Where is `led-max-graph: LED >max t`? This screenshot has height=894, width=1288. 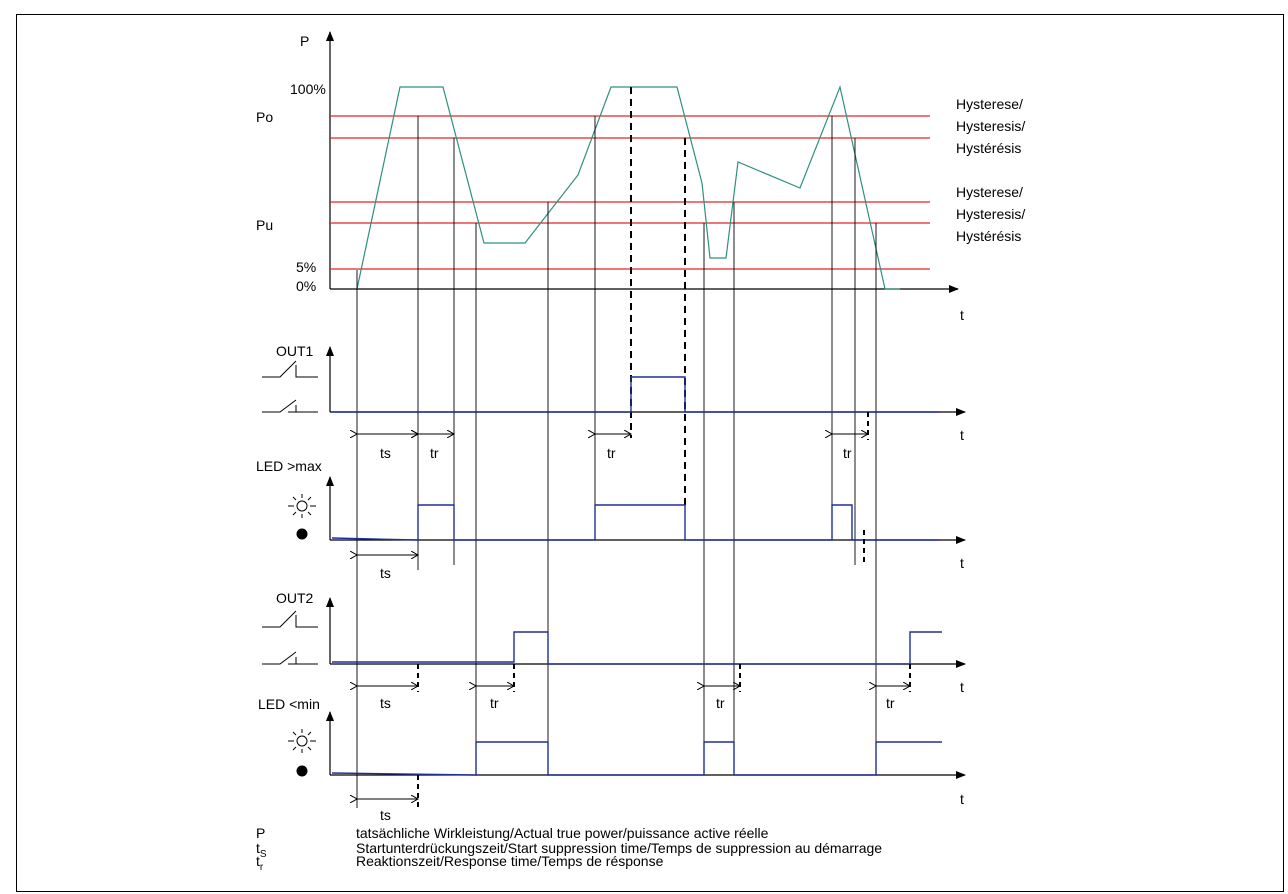
led-max-graph: LED >max t is located at coordinates (611, 514).